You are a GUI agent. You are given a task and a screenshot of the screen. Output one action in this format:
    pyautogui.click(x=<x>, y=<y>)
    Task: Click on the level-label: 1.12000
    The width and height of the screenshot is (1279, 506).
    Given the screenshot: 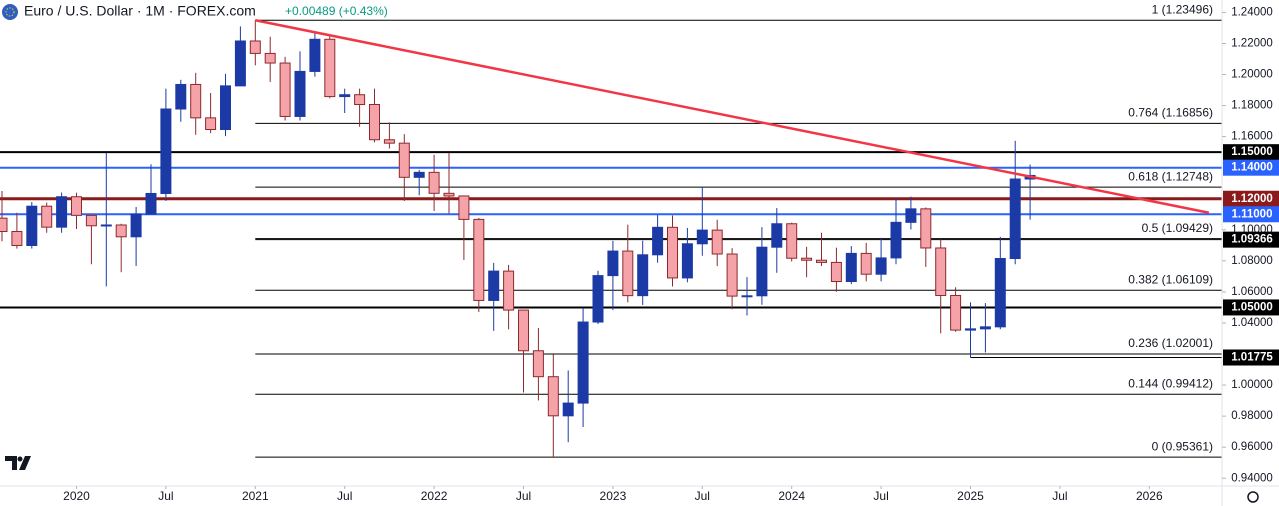 What is the action you would take?
    pyautogui.click(x=1252, y=199)
    